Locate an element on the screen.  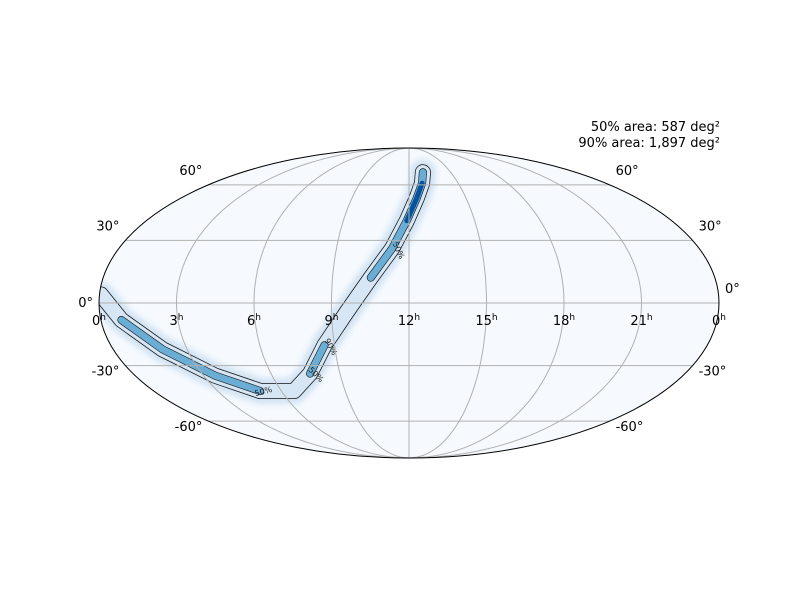
meridian-6h is located at coordinates (331, 303).